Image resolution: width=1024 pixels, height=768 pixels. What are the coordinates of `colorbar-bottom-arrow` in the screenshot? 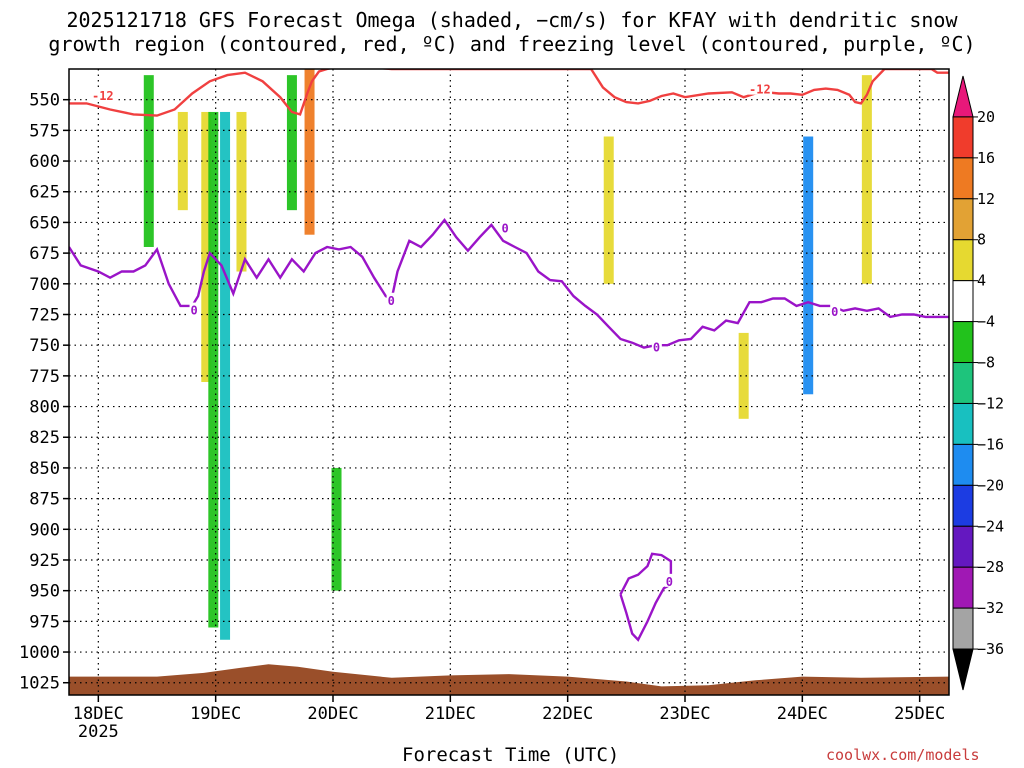 It's located at (963, 669).